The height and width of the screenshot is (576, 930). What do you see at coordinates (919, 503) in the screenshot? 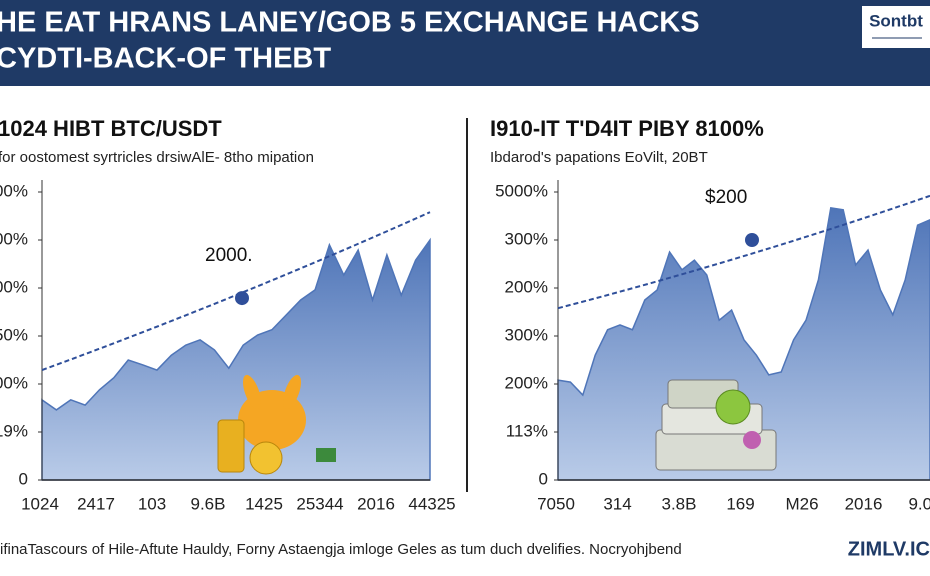
I see `x-tick-label: 9.00` at bounding box center [919, 503].